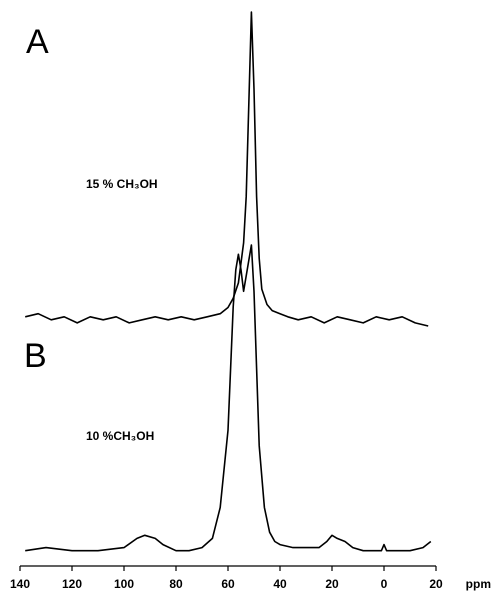 This screenshot has width=495, height=594. What do you see at coordinates (176, 584) in the screenshot?
I see `x-tick-label: 80` at bounding box center [176, 584].